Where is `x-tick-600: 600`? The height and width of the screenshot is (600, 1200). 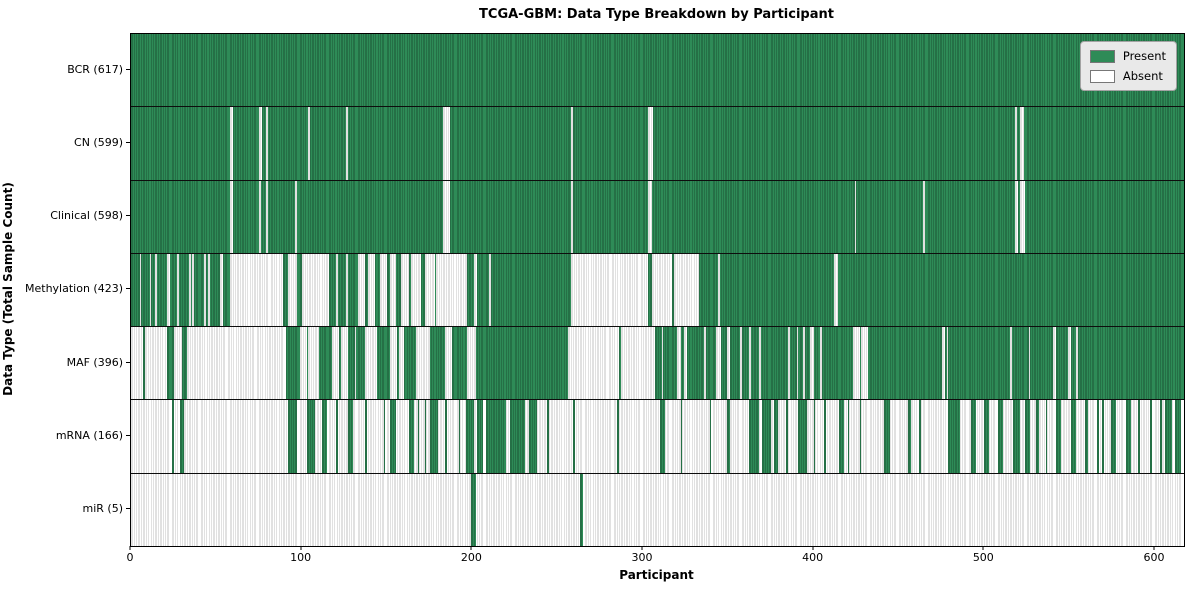 x-tick-600: 600 is located at coordinates (1153, 555).